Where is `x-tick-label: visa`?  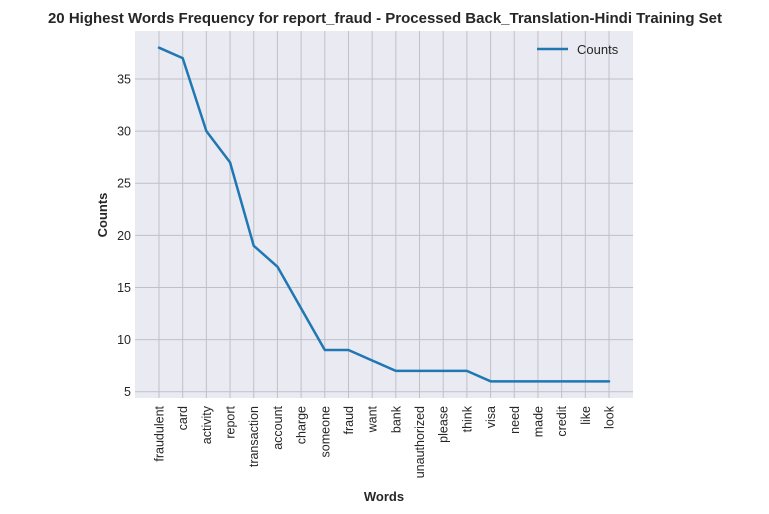 x-tick-label: visa is located at coordinates (491, 417).